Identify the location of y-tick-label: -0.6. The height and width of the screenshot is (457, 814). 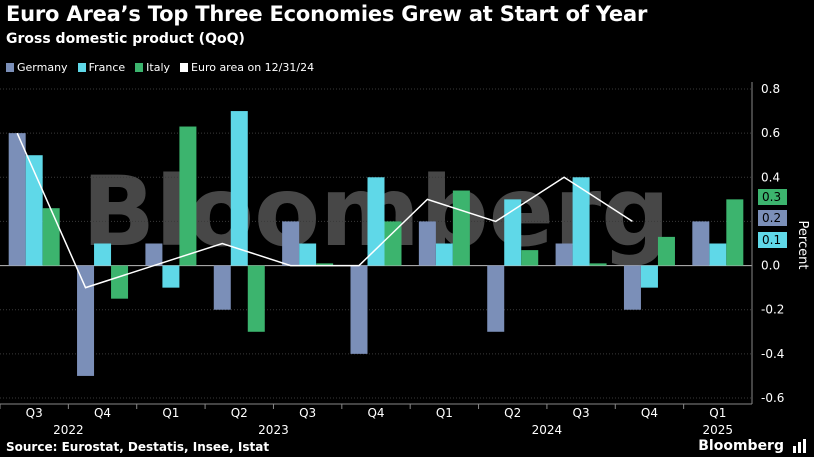
(772, 398).